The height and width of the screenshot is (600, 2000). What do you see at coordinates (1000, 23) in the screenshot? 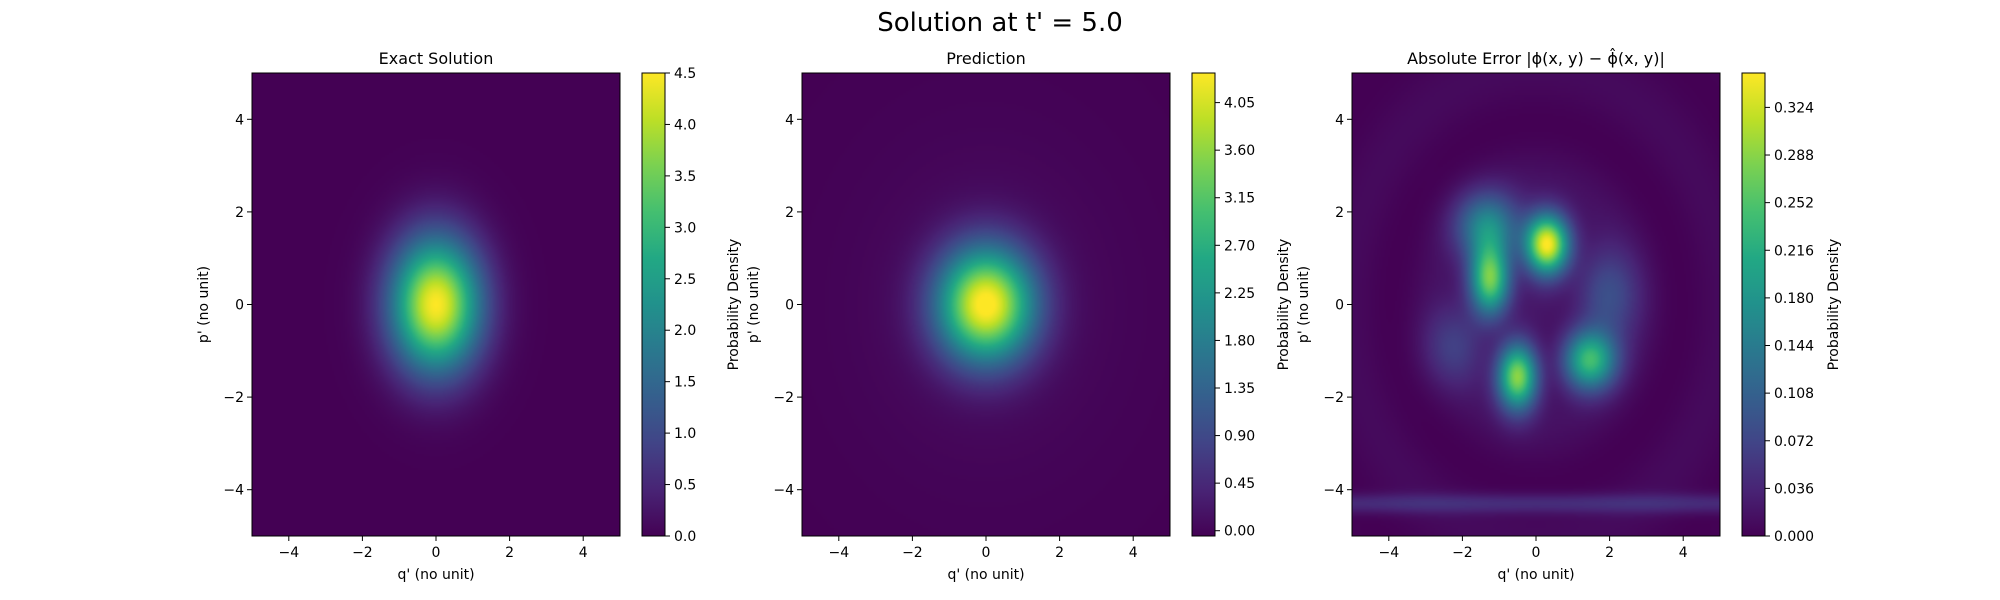
I see `figure-title: Solution at t' = 5.0` at bounding box center [1000, 23].